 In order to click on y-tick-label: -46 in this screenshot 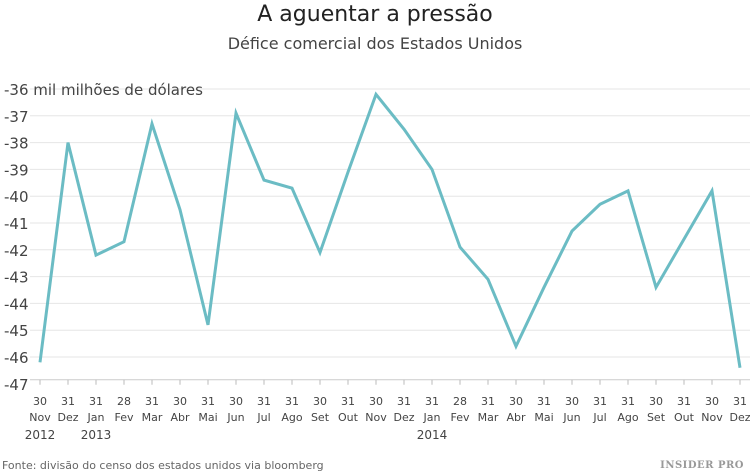, I will do `click(16, 358)`.